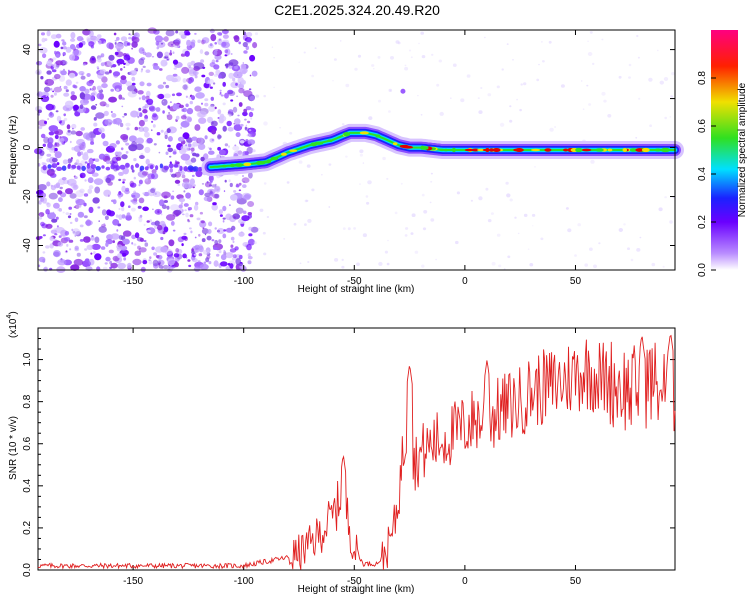  Describe the element at coordinates (742, 149) in the screenshot. I see `colorbar-label: Normalized spectral amplitude` at that location.